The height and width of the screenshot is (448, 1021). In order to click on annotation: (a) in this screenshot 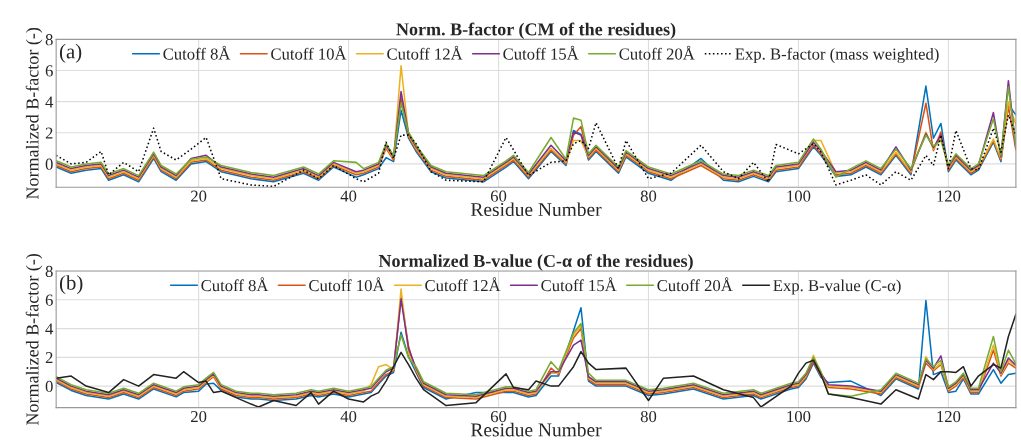, I will do `click(70, 53)`.